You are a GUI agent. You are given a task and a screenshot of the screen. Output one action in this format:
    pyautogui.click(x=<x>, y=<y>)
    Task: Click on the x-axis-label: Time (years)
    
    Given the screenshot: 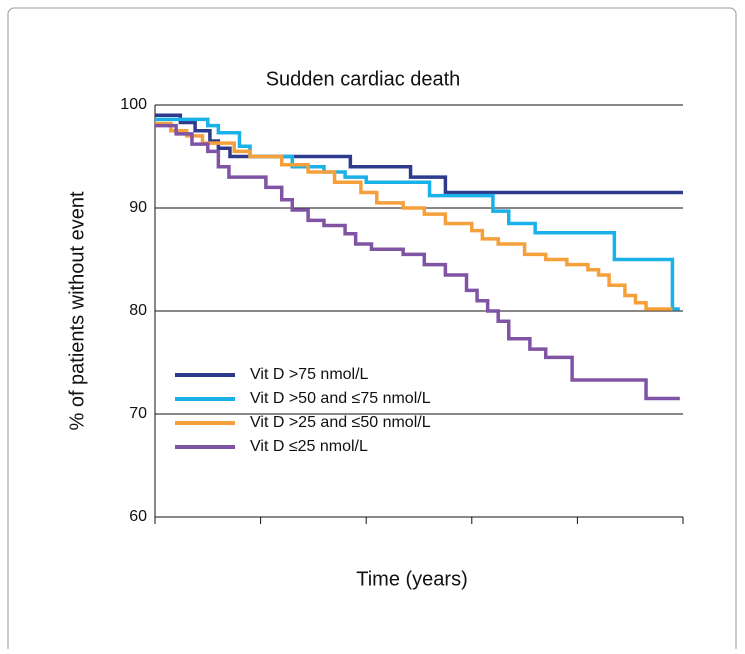 What is the action you would take?
    pyautogui.click(x=411, y=579)
    